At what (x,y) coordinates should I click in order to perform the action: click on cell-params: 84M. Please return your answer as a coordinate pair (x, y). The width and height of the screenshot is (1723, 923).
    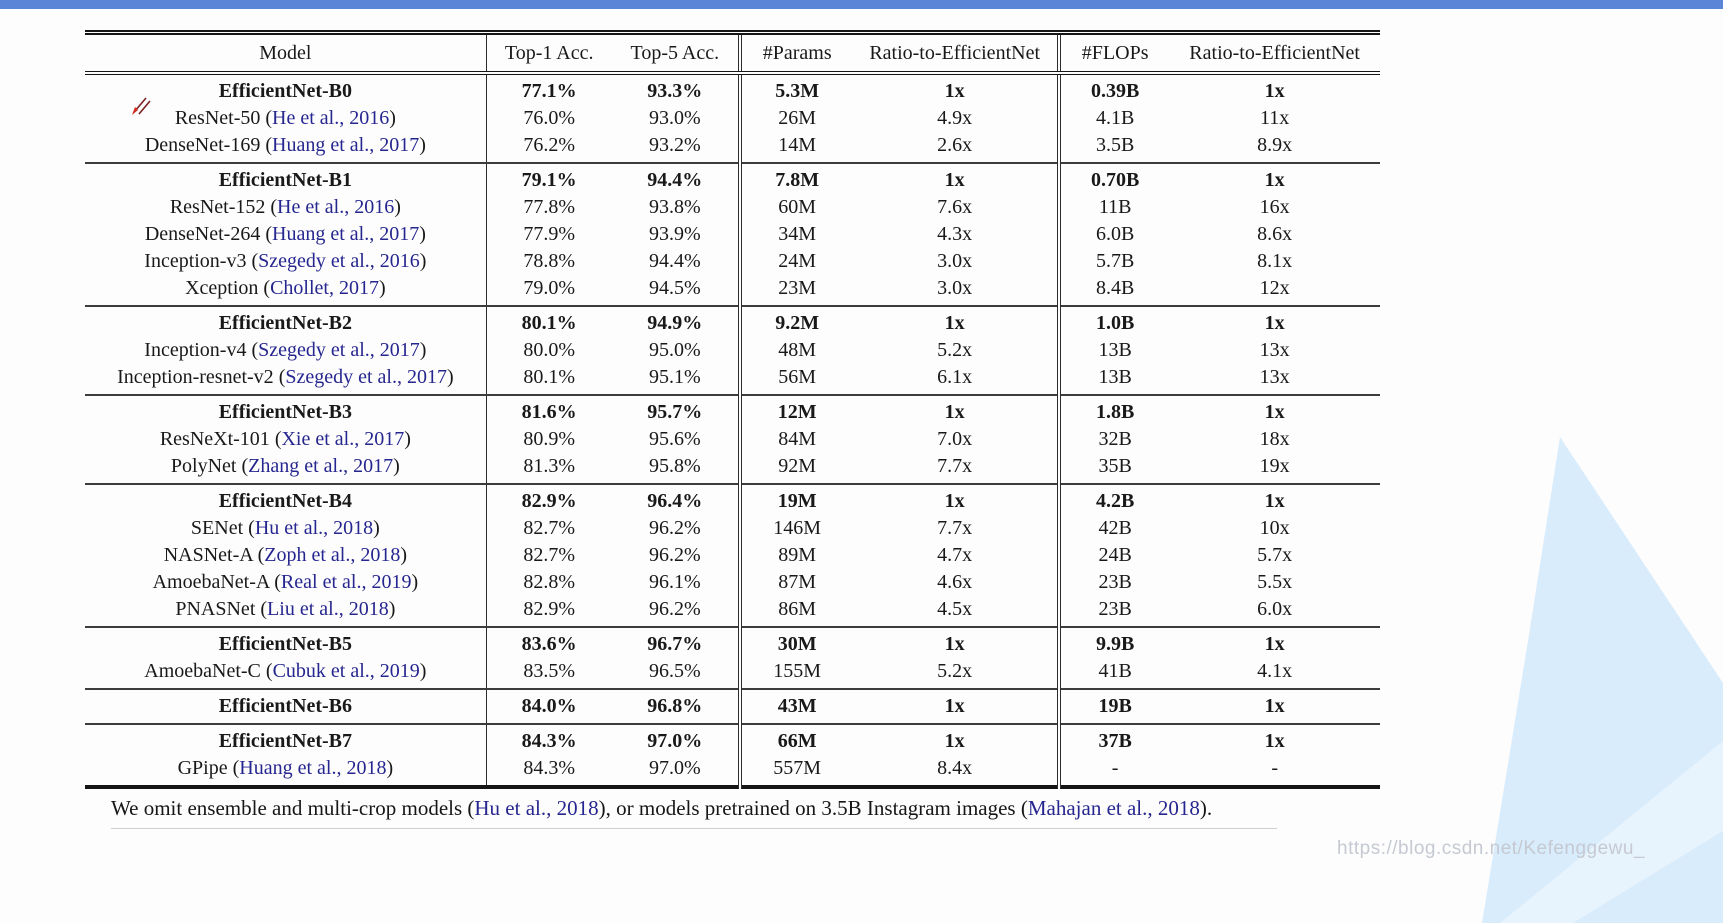
    Looking at the image, I should click on (795, 439).